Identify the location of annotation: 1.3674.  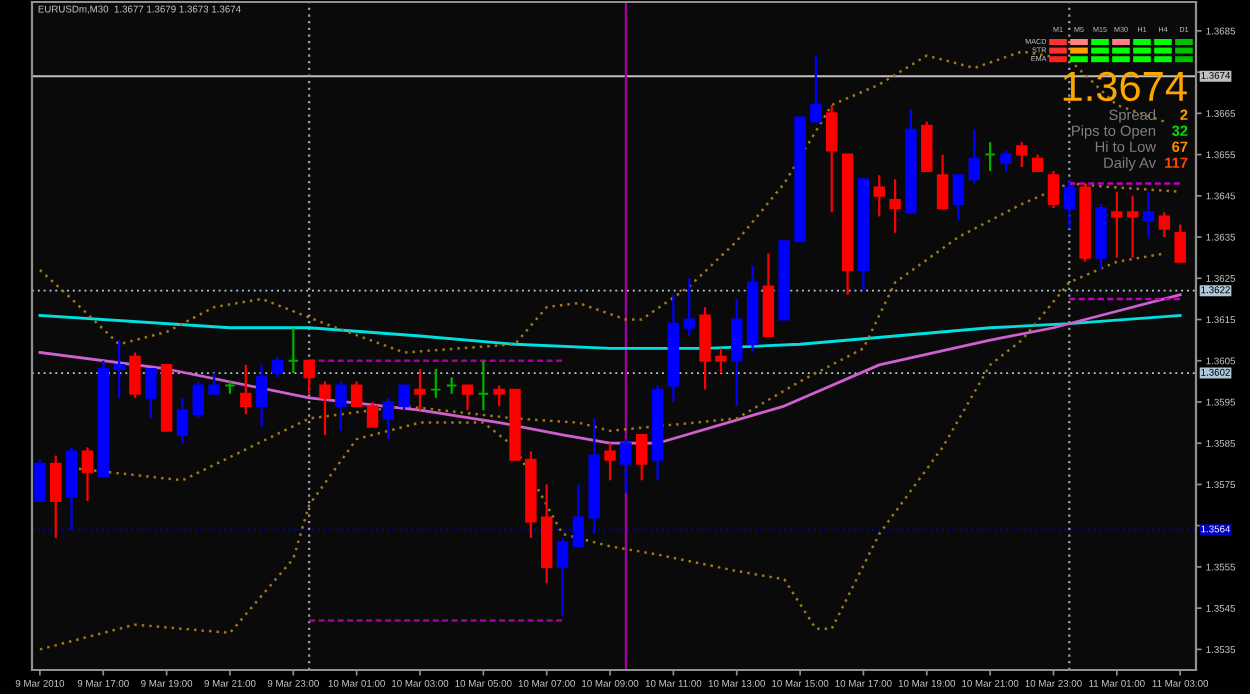
(1125, 86).